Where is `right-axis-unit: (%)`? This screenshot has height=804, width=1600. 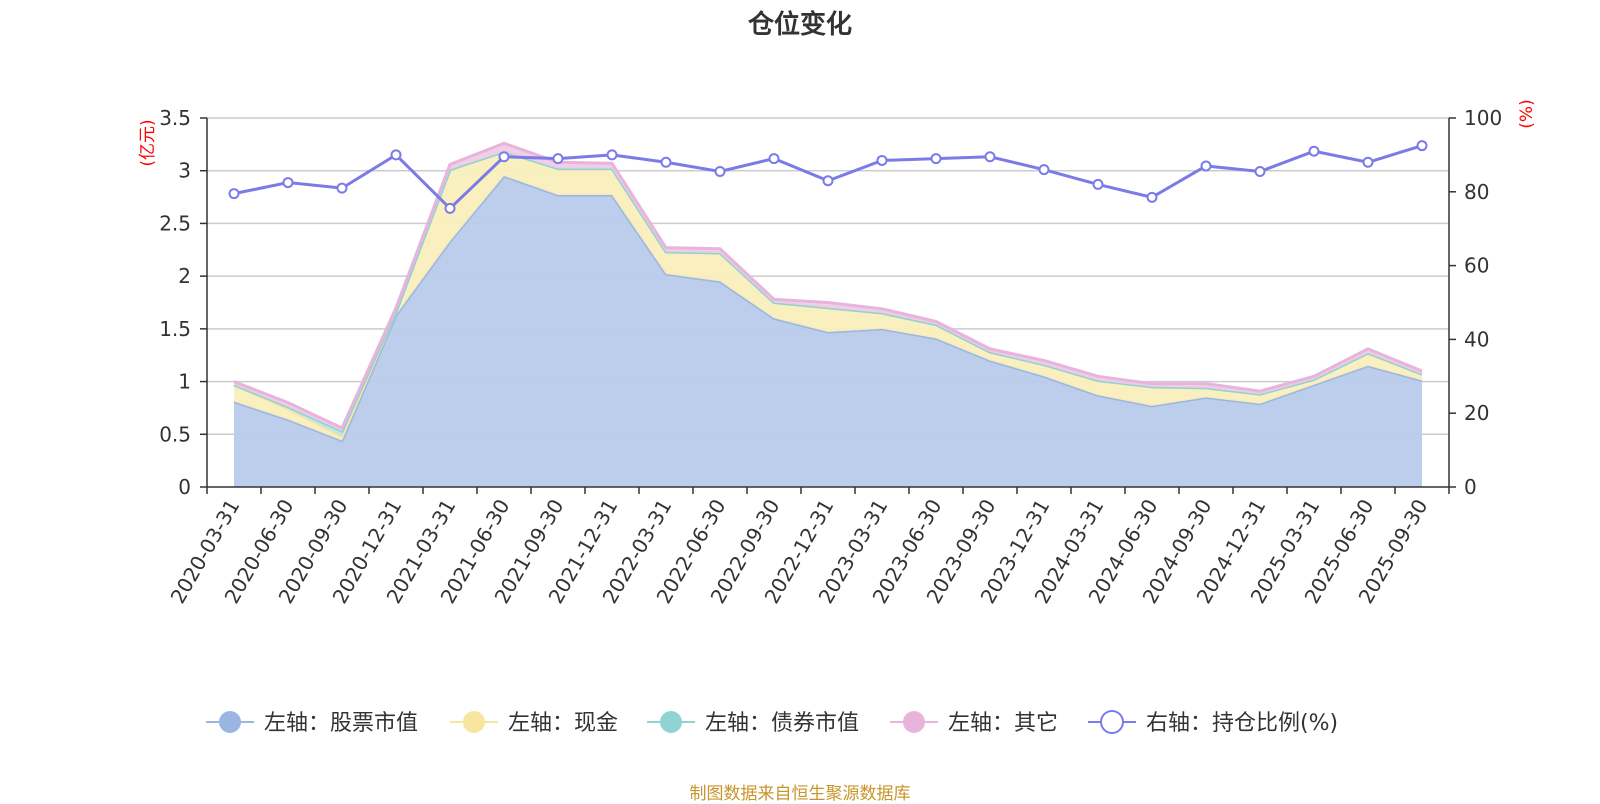
right-axis-unit: (%) is located at coordinates (1527, 113).